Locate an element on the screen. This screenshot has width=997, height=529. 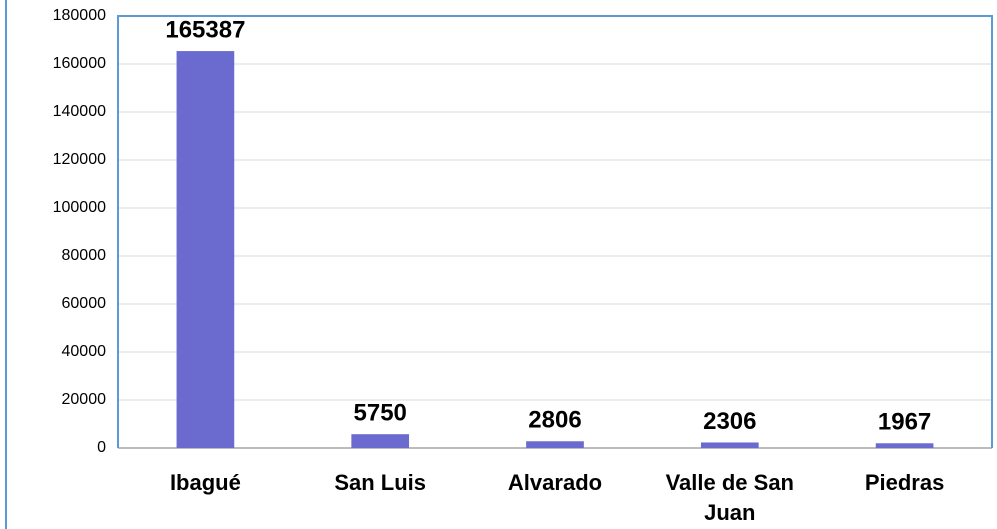
y-tick-label: 160000 is located at coordinates (79, 63).